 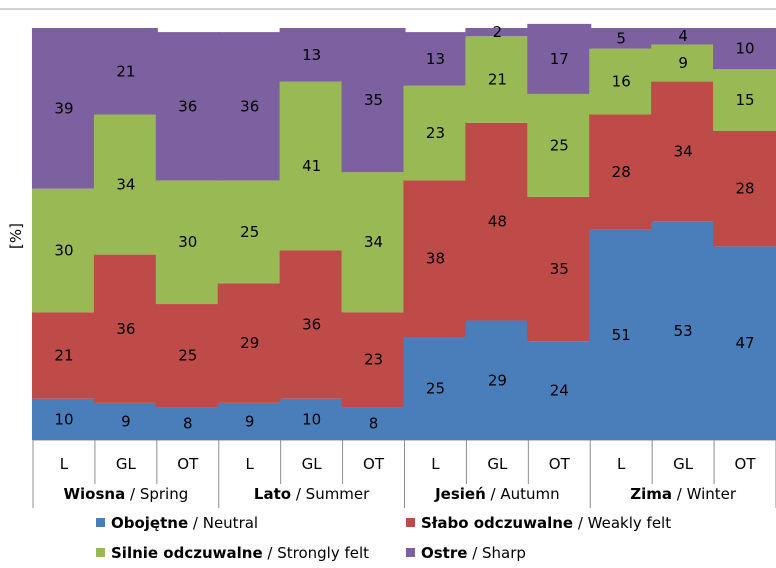 What do you see at coordinates (622, 523) in the screenshot?
I see `legend-label-en: / Weakly felt` at bounding box center [622, 523].